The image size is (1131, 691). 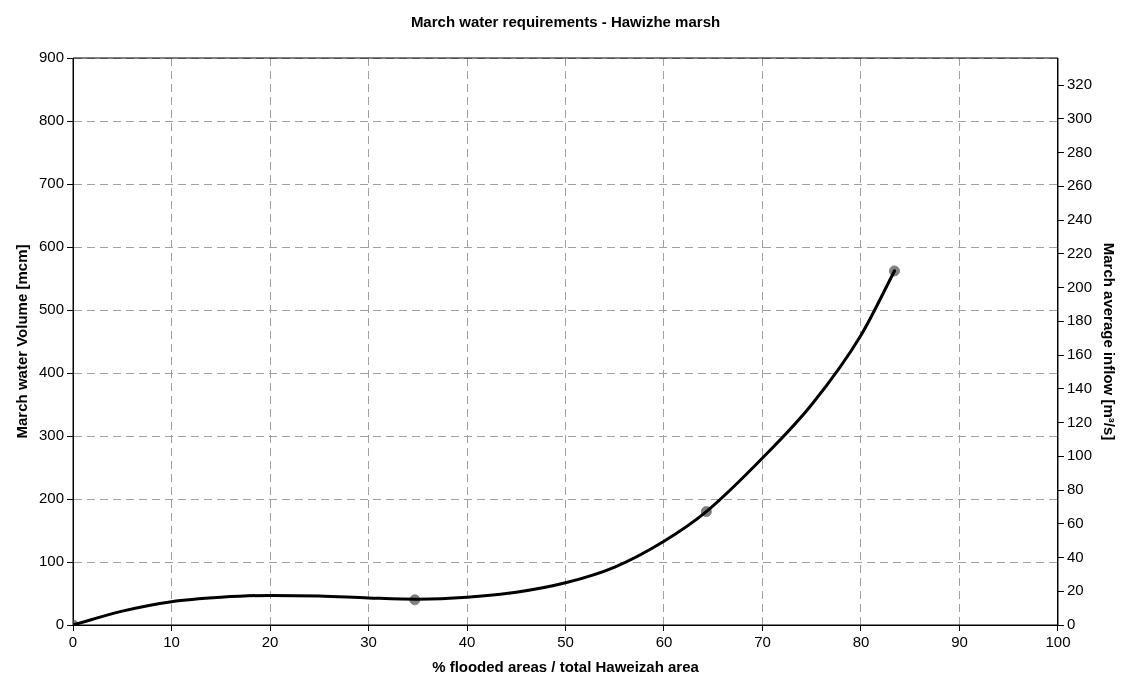 I want to click on y2-tick-label: 320, so click(x=1079, y=84).